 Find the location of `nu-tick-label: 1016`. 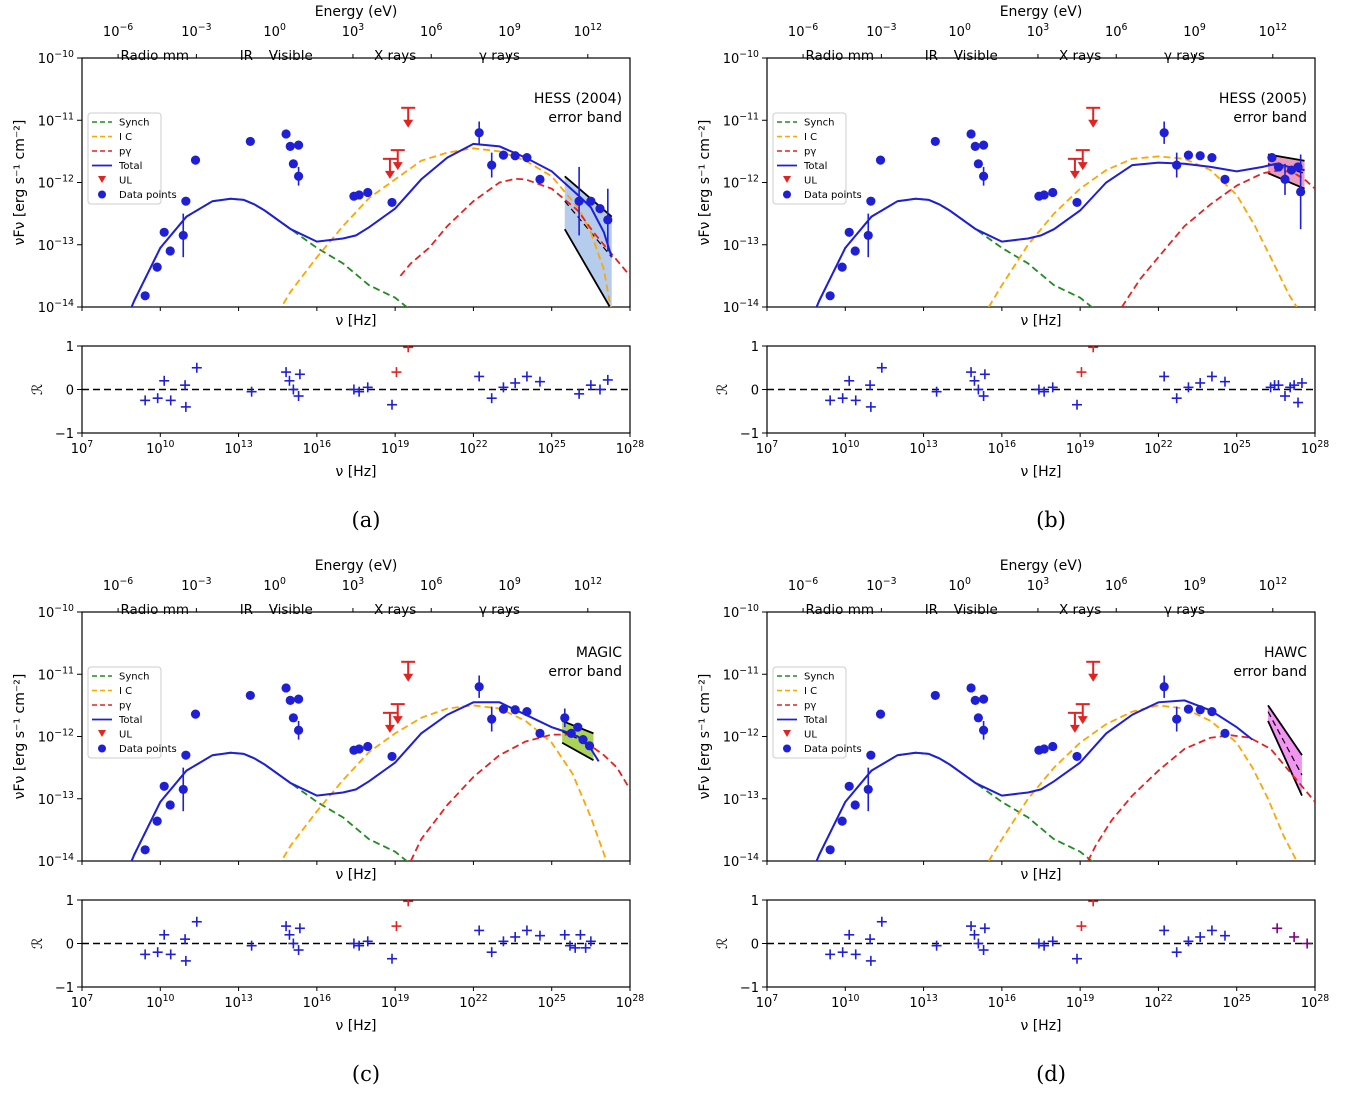

nu-tick-label: 1016 is located at coordinates (317, 1002).